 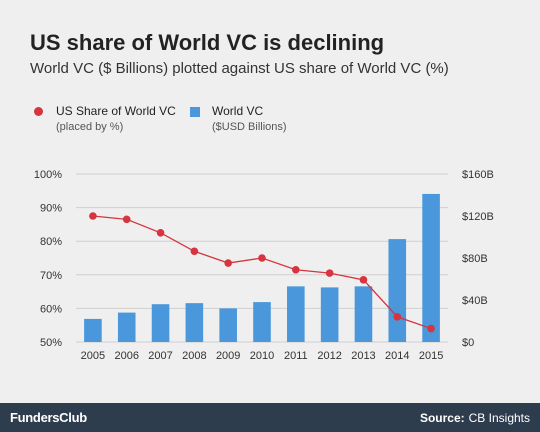 I want to click on x-tick-label: 2011, so click(x=296, y=356).